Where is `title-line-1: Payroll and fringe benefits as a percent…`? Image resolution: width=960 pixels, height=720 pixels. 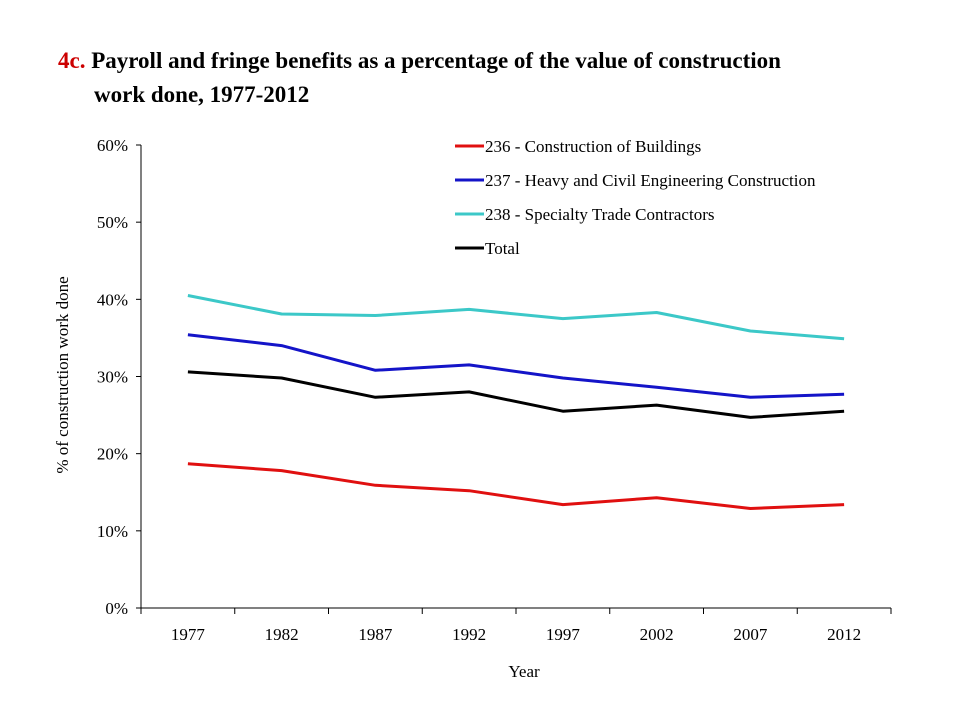
title-line-1: Payroll and fringe benefits as a percent… is located at coordinates (436, 60).